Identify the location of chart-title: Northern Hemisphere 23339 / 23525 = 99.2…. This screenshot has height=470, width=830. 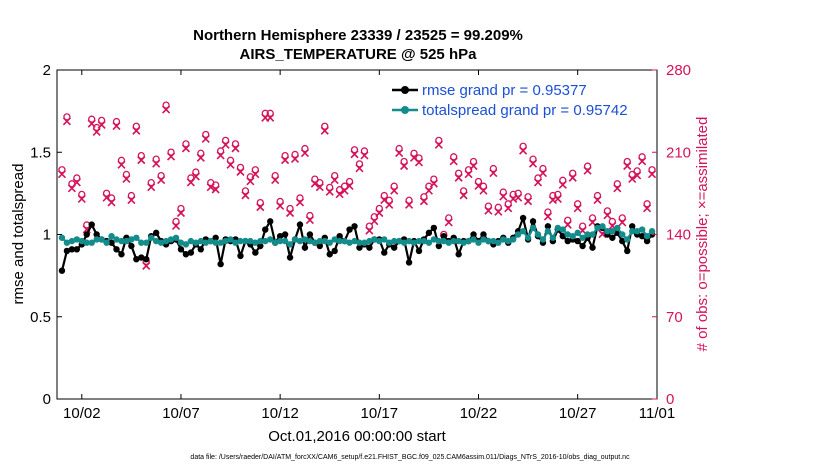
(358, 35).